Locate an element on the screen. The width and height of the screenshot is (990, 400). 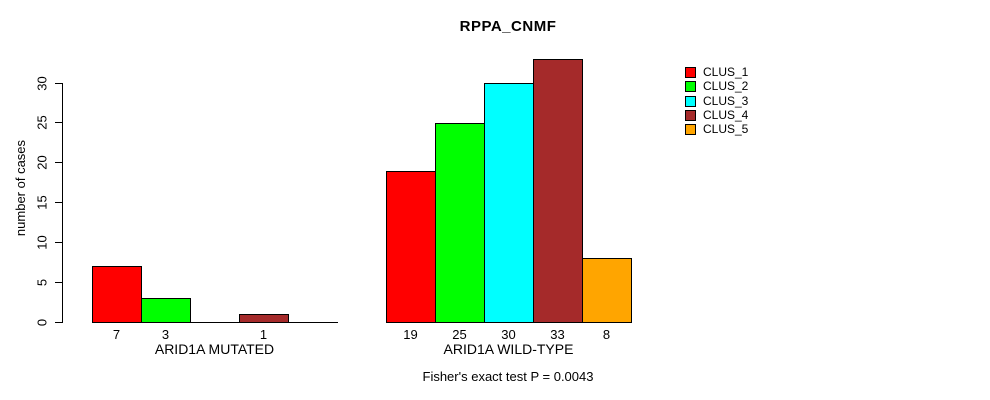
chart-title: RPPA_CNMF is located at coordinates (508, 26).